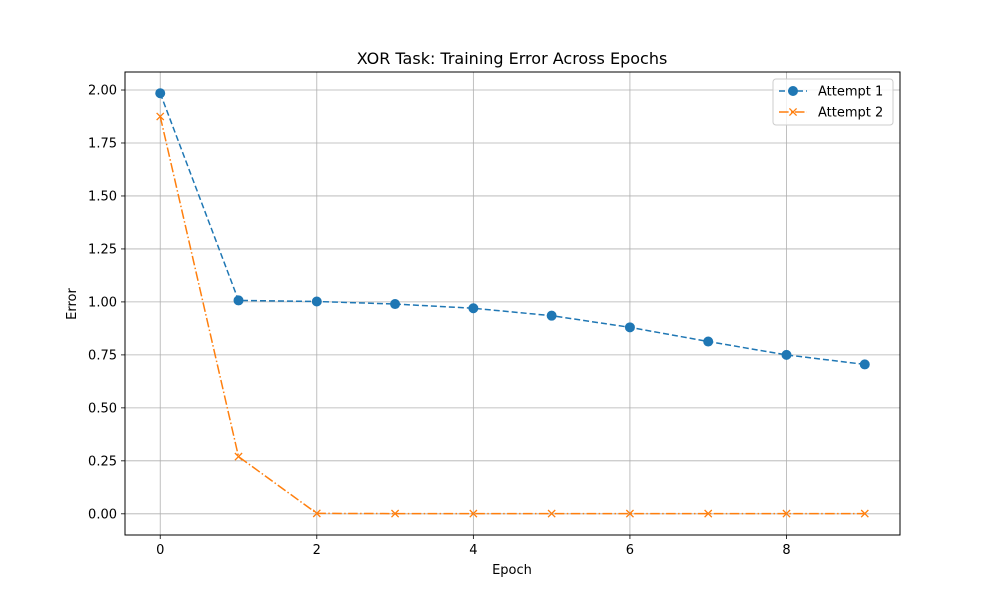 This screenshot has height=604, width=1000. What do you see at coordinates (512, 58) in the screenshot?
I see `chart-title: XOR Task: Training Error Across Epochs` at bounding box center [512, 58].